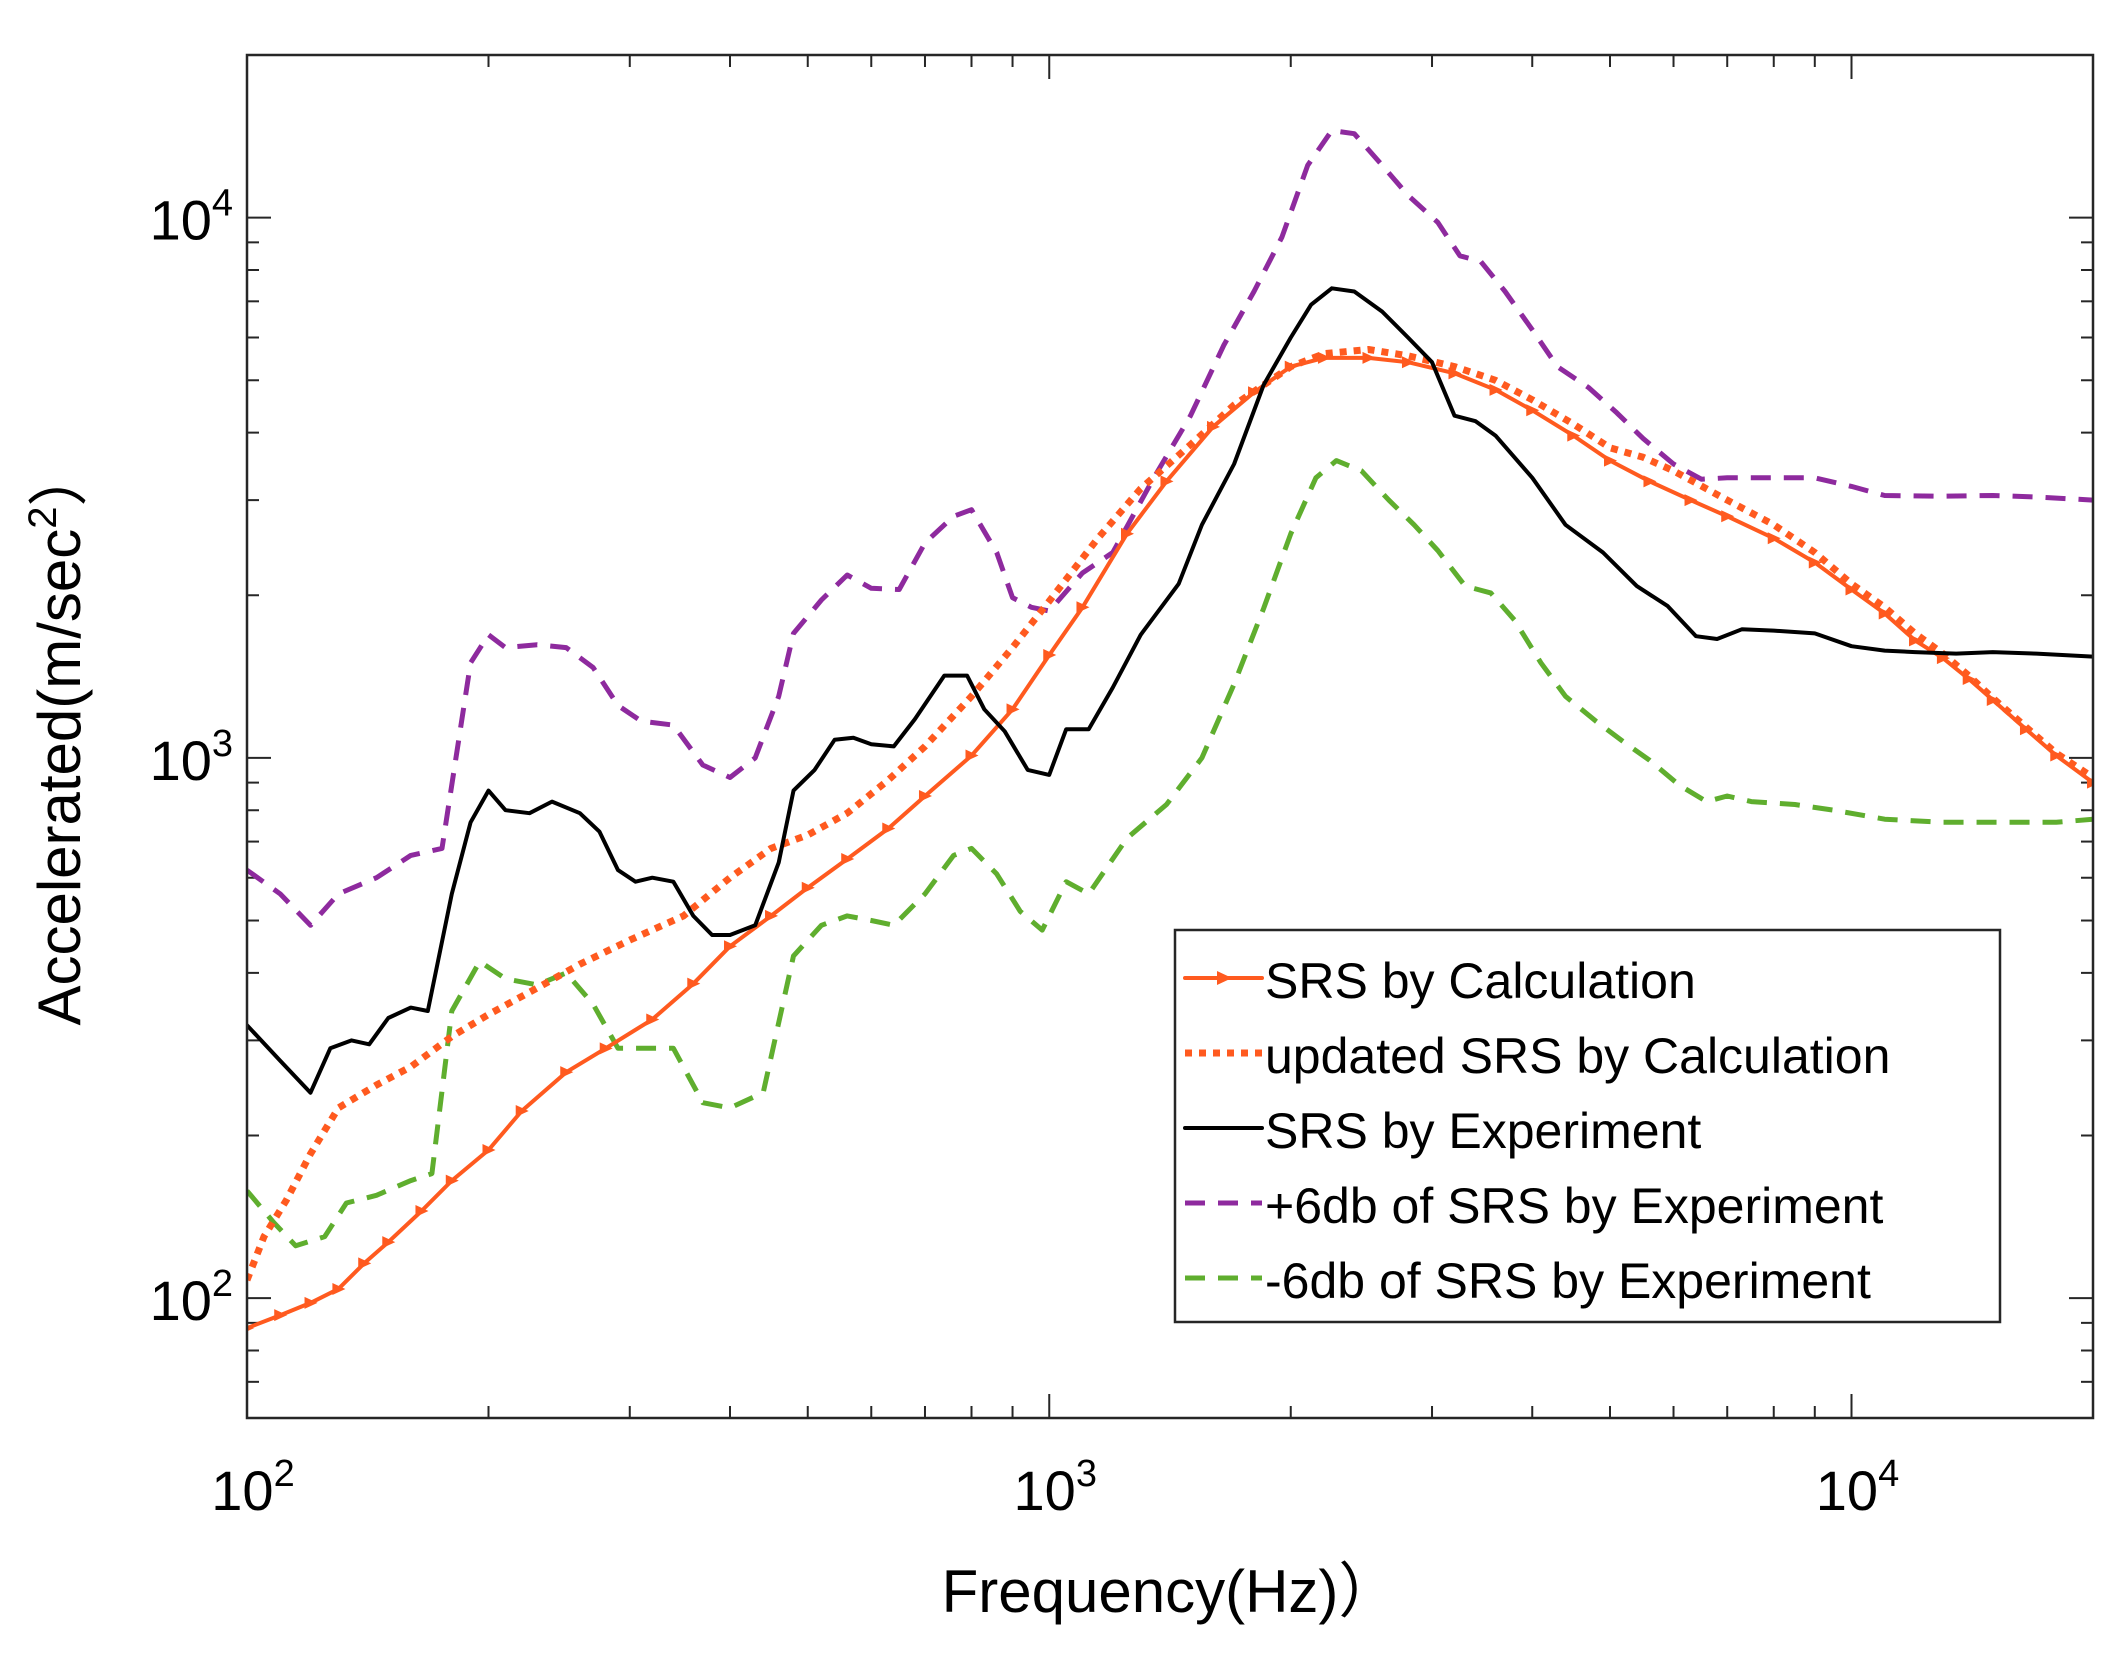  Describe the element at coordinates (222, 1284) in the screenshot. I see `y-tick-label-exp: 2` at that location.